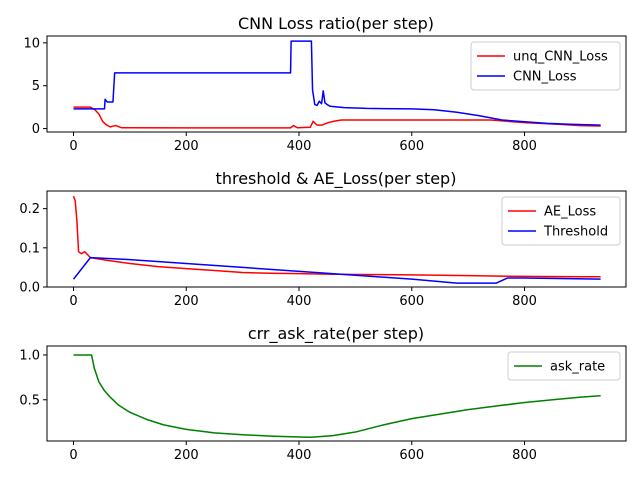  I want to click on series-line-ae-loss, so click(336, 236).